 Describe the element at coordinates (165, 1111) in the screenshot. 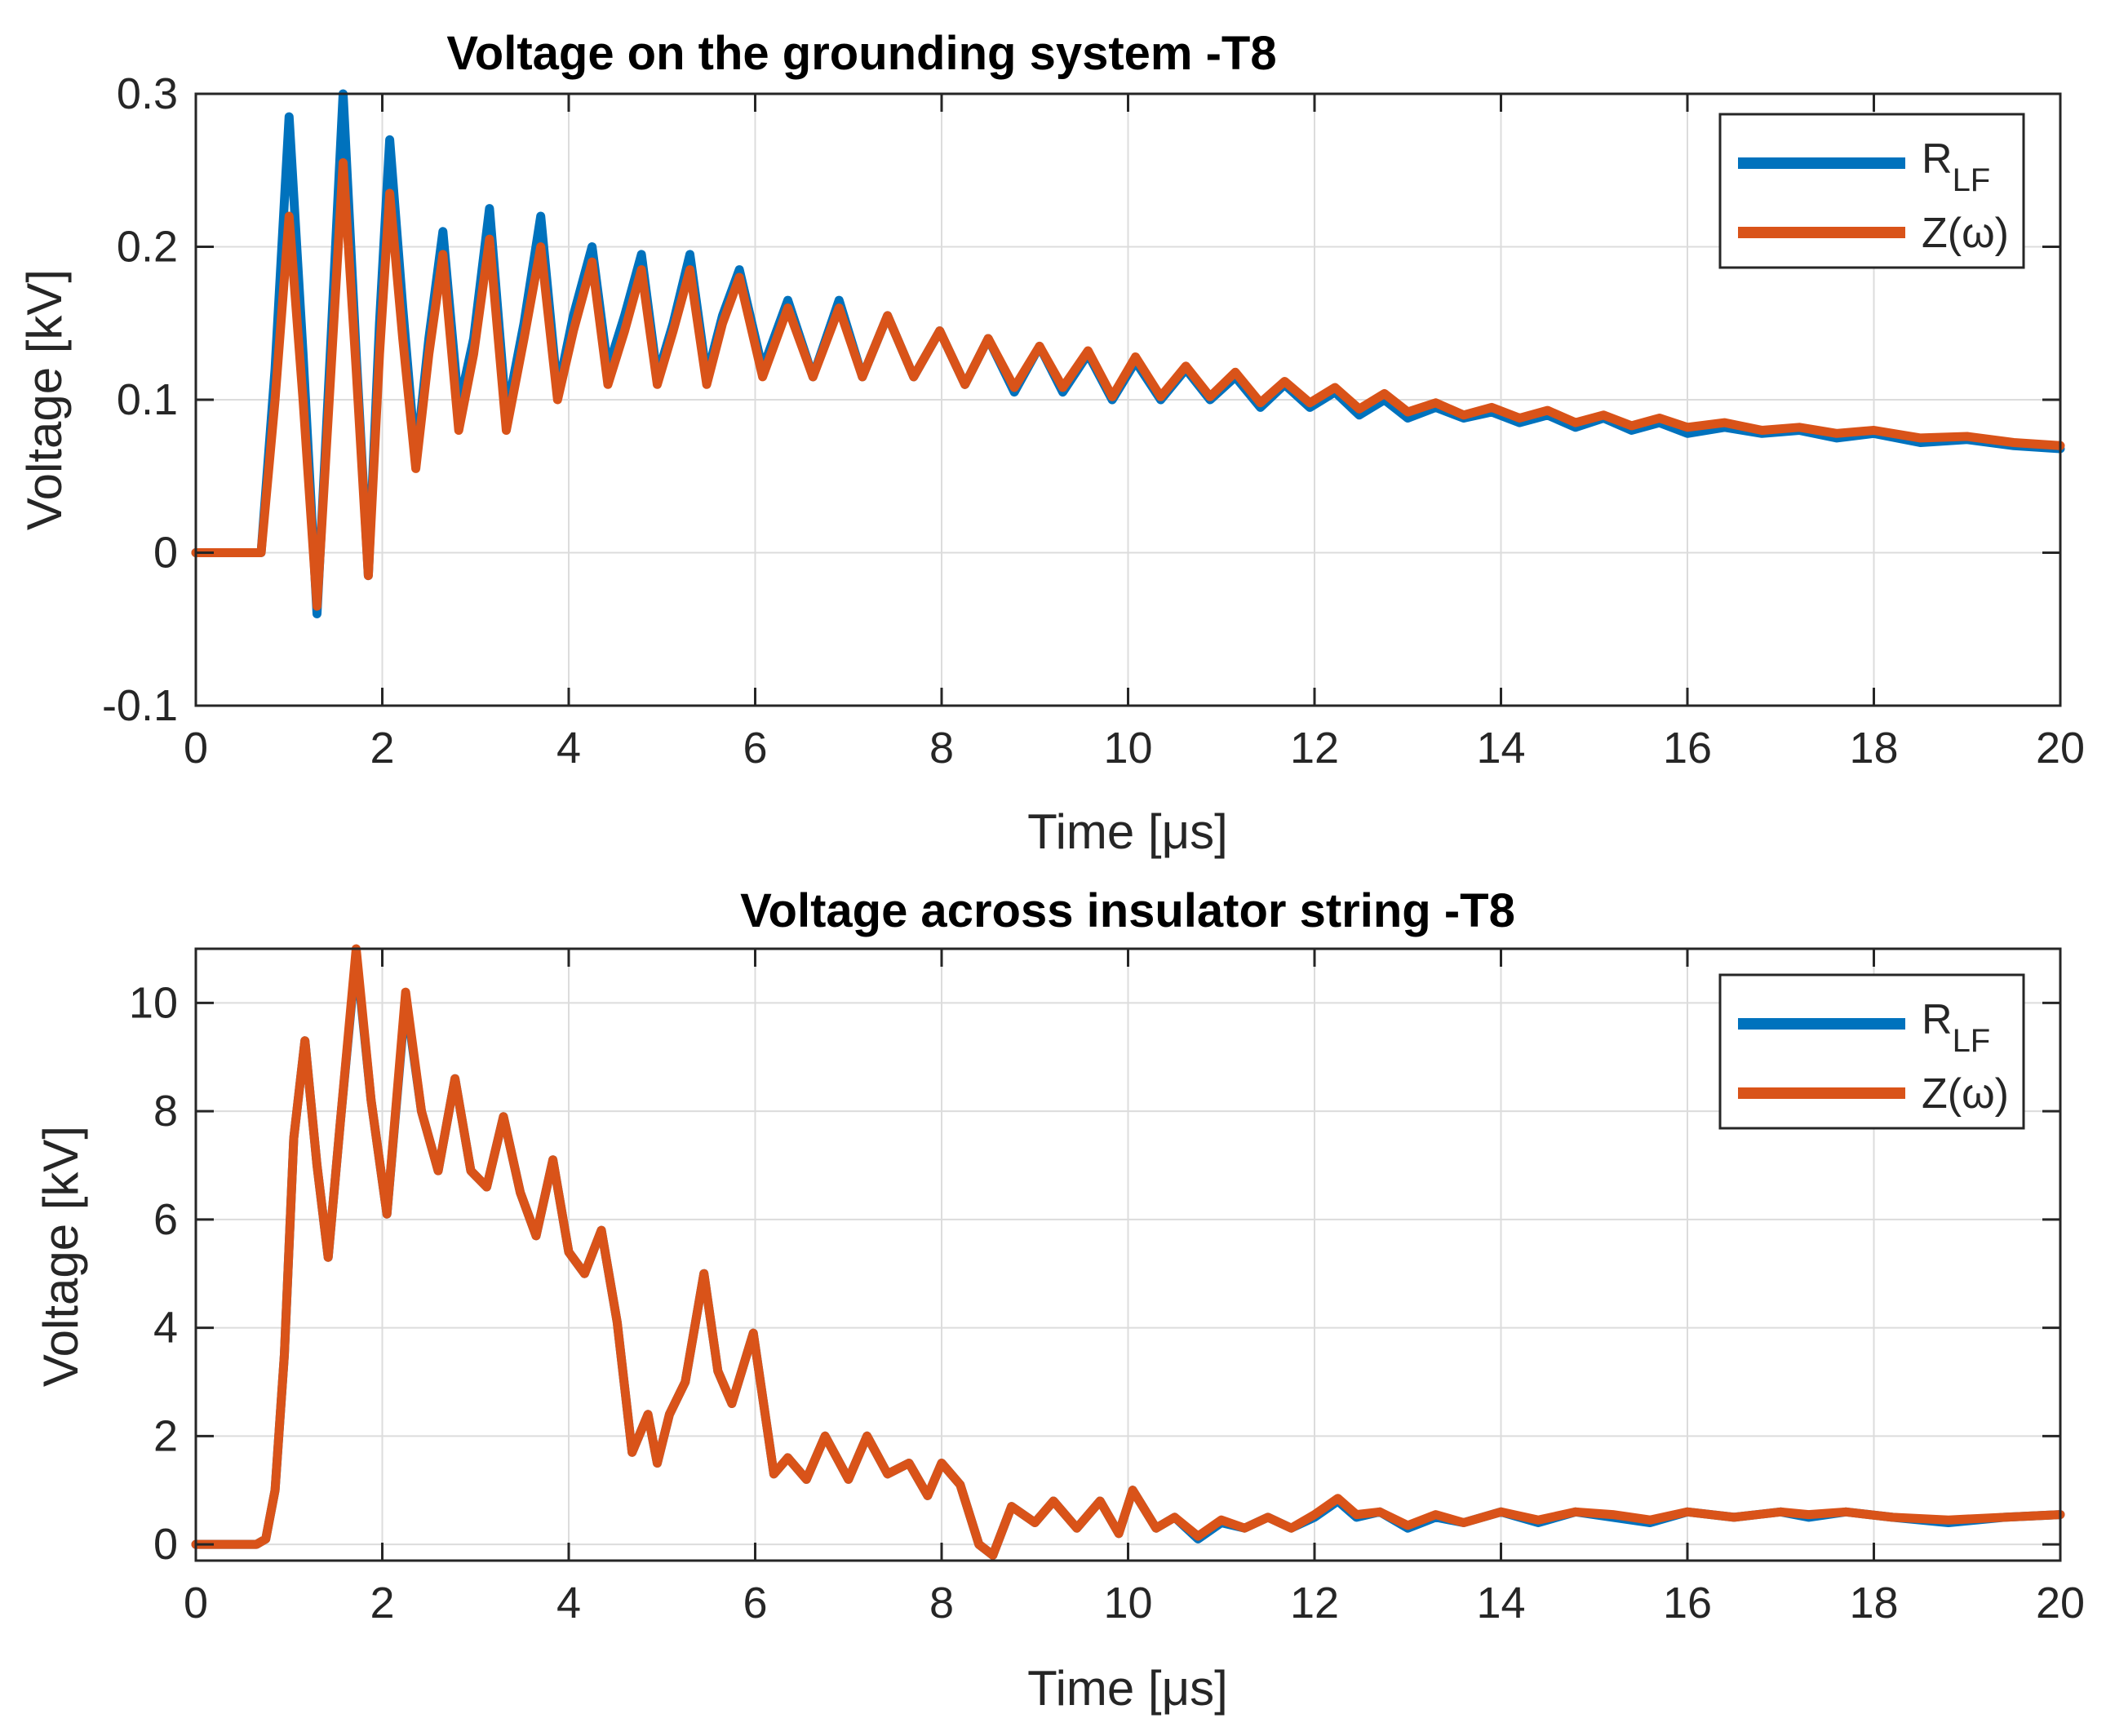

I see `y-tick-label: 8` at that location.